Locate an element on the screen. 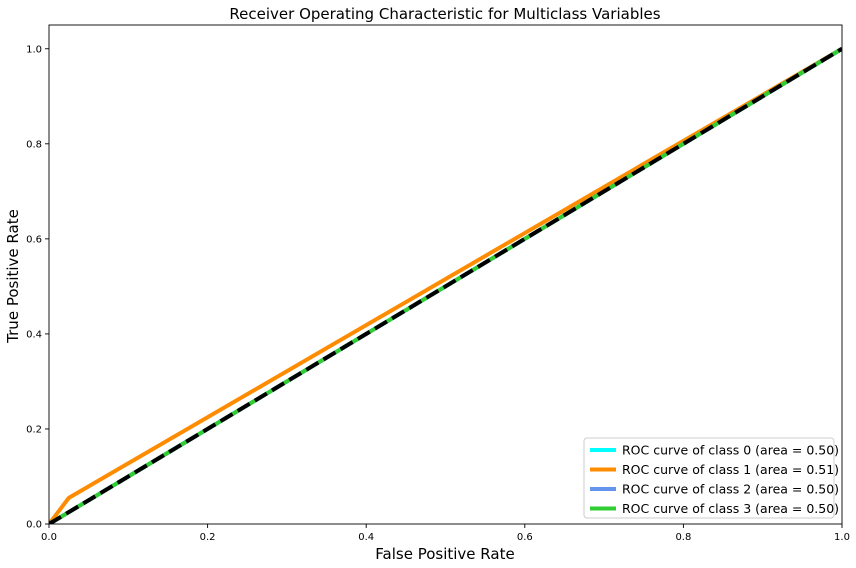 The height and width of the screenshot is (568, 856). x-tick-label: 0.2 is located at coordinates (208, 537).